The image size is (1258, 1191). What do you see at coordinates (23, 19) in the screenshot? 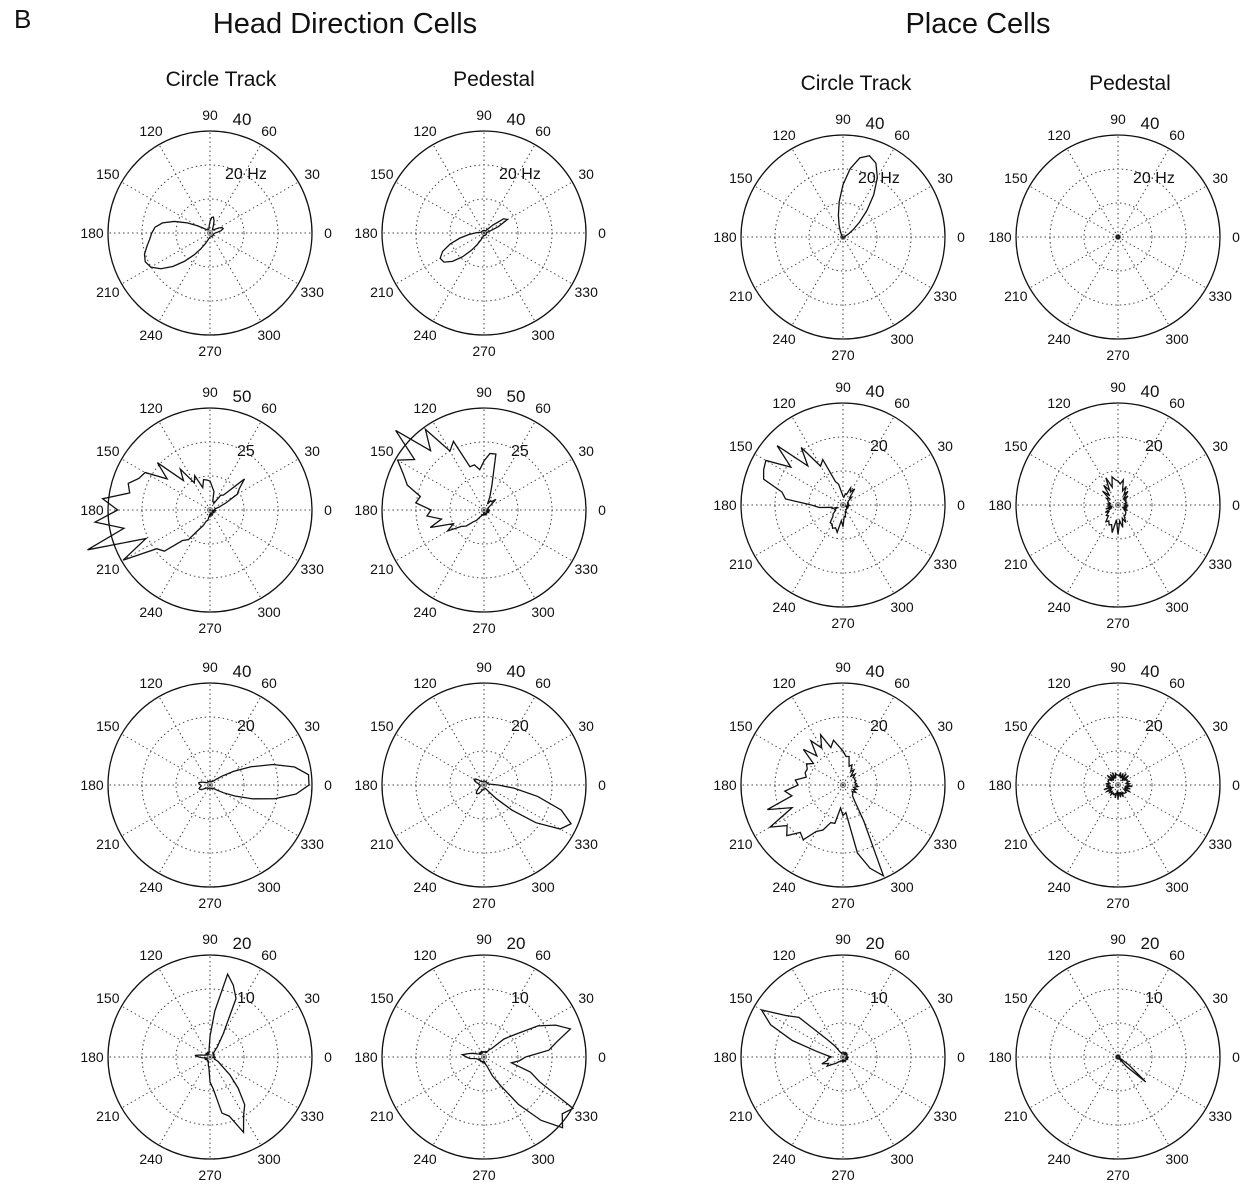
I see `panel-letter: B` at bounding box center [23, 19].